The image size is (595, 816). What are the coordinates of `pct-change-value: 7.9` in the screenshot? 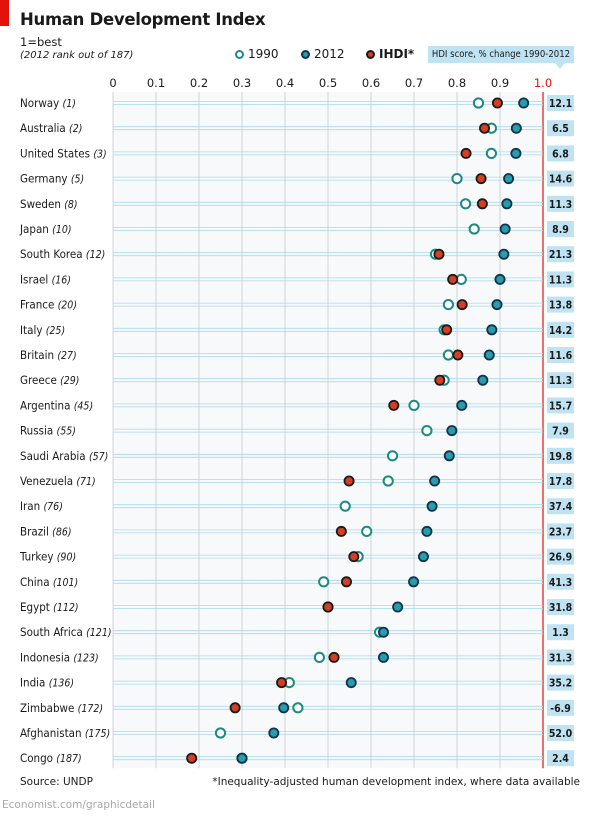 It's located at (560, 432).